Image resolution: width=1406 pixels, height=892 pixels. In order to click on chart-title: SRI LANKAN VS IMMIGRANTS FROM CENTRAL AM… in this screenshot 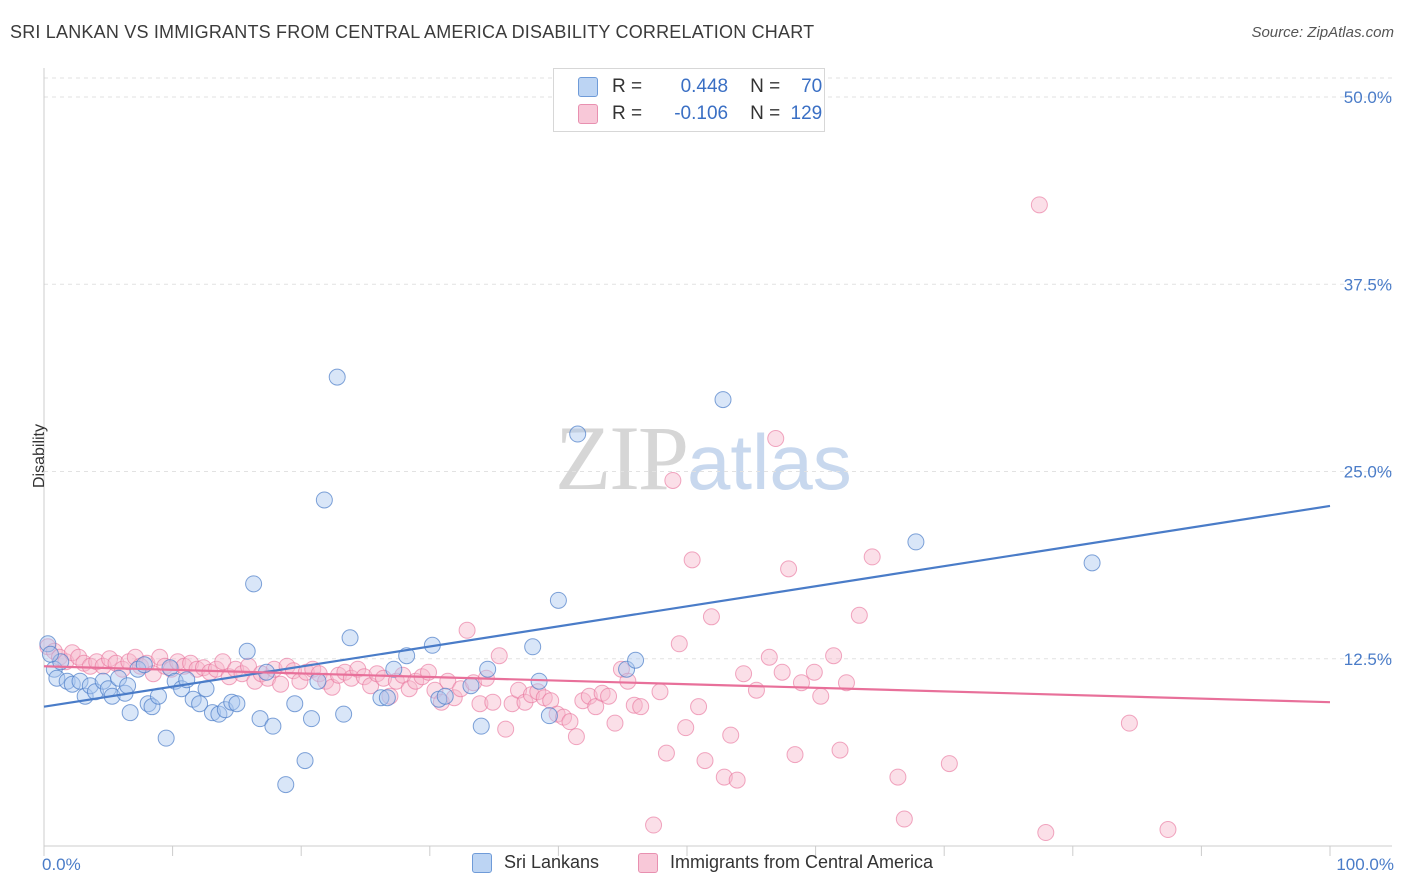, I will do `click(412, 32)`.